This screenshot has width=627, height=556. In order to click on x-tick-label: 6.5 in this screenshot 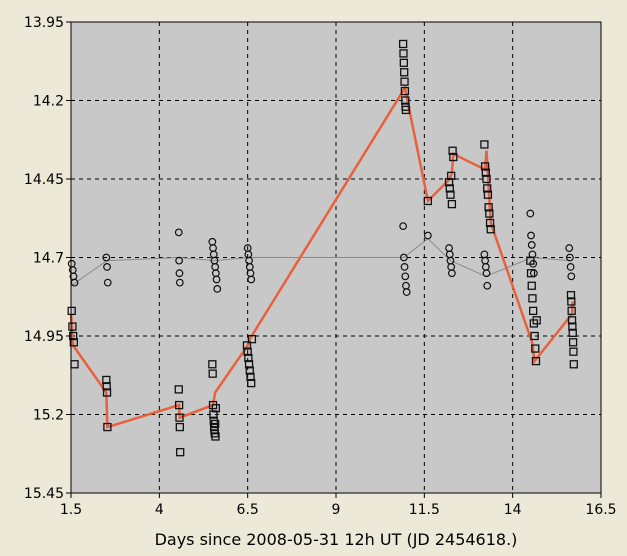, I will do `click(248, 510)`.